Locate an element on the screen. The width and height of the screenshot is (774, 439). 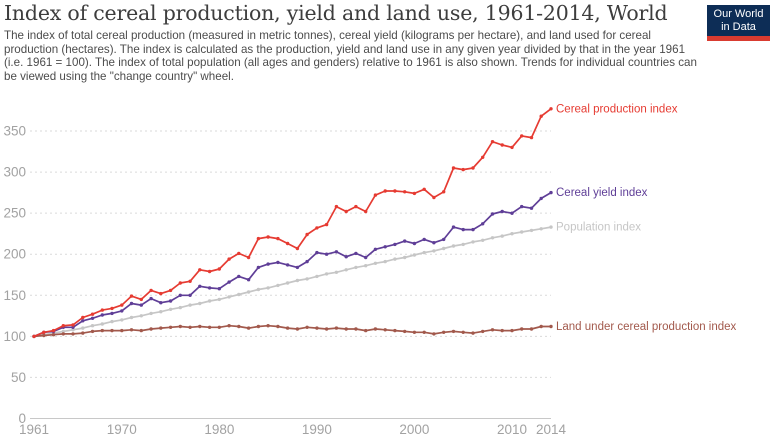
owid-logo-line1: Our World is located at coordinates (738, 14).